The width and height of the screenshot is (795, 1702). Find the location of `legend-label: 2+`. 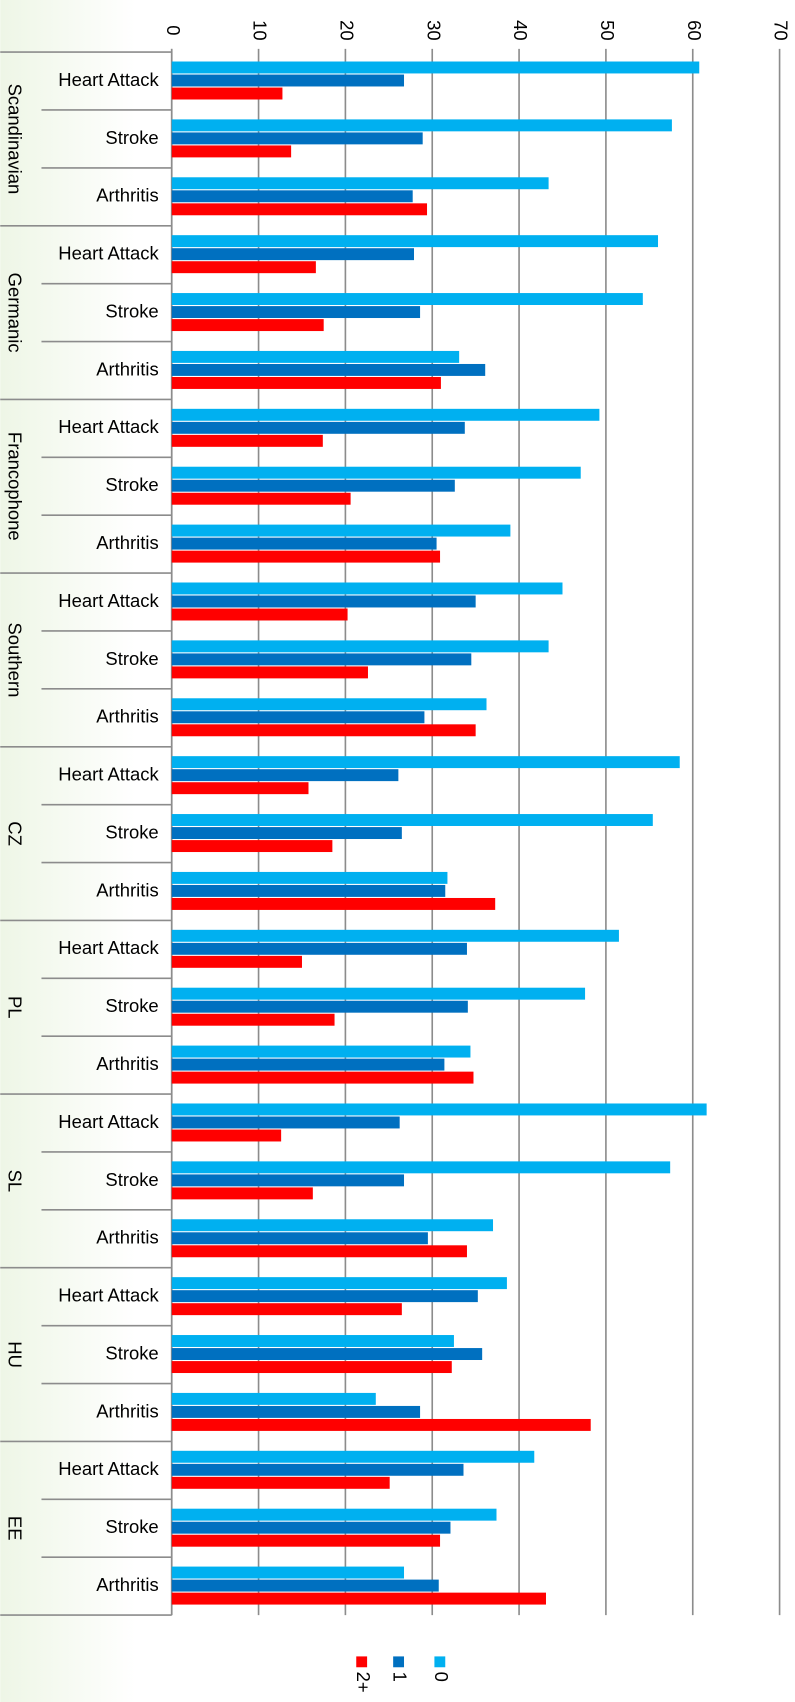

legend-label: 2+ is located at coordinates (363, 1682).